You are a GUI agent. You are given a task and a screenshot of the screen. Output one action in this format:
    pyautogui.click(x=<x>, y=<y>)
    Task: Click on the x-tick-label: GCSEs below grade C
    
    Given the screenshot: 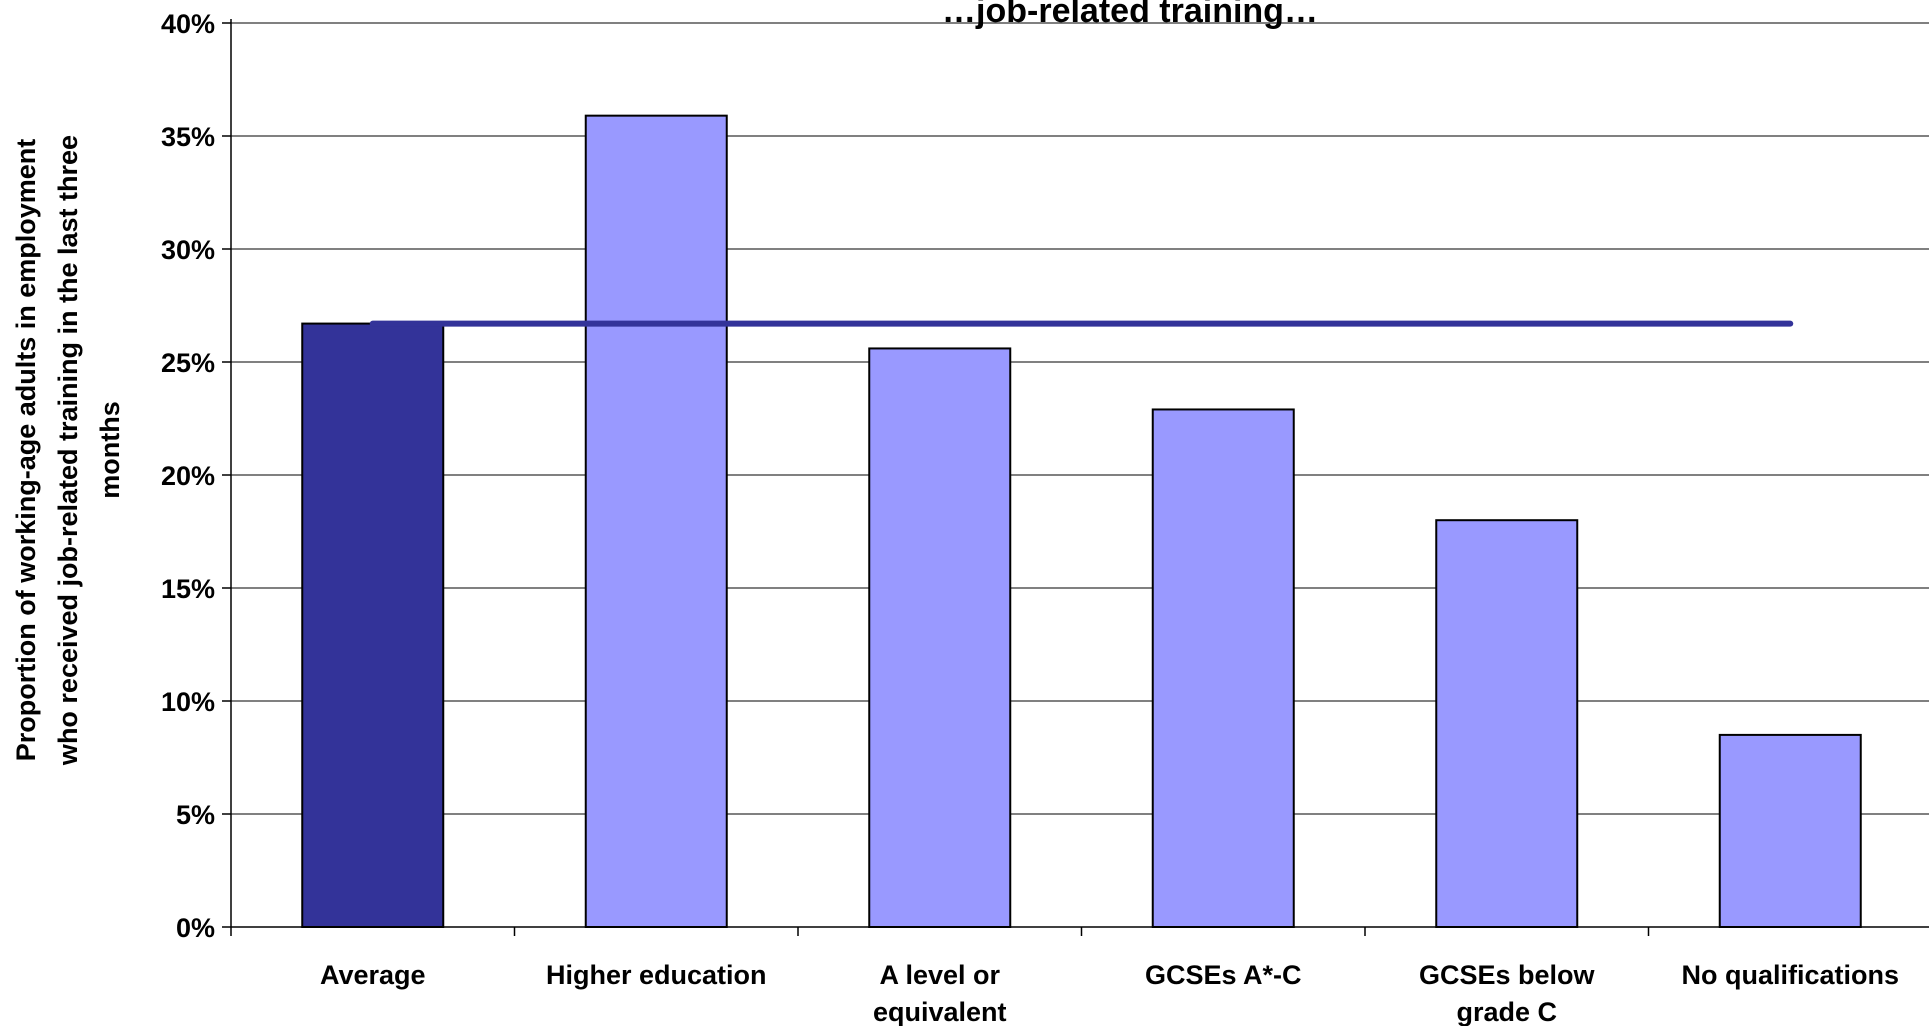 What is the action you would take?
    pyautogui.click(x=1507, y=993)
    